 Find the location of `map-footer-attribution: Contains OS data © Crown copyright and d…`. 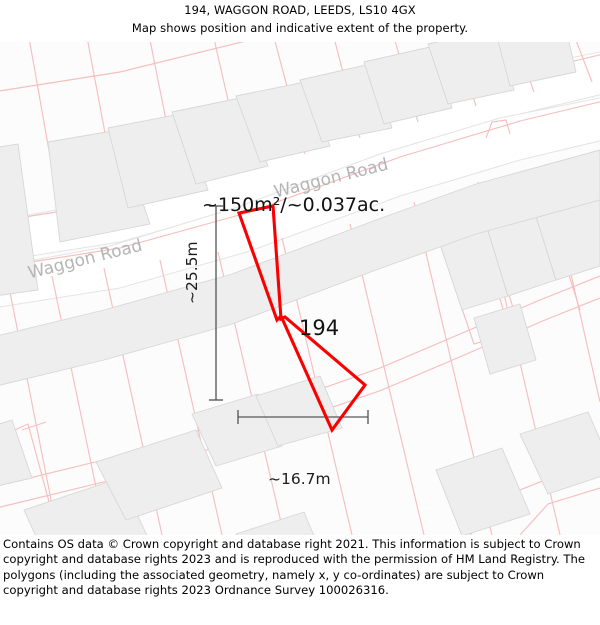

map-footer-attribution: Contains OS data © Crown copyright and d… is located at coordinates (300, 580).